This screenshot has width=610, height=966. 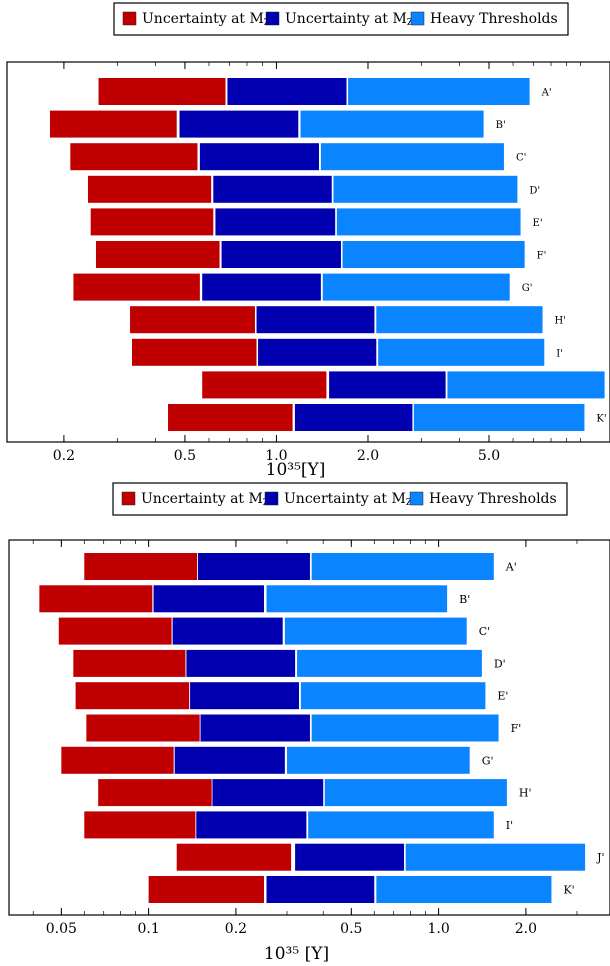 What do you see at coordinates (600, 857) in the screenshot?
I see `category-label: J'` at bounding box center [600, 857].